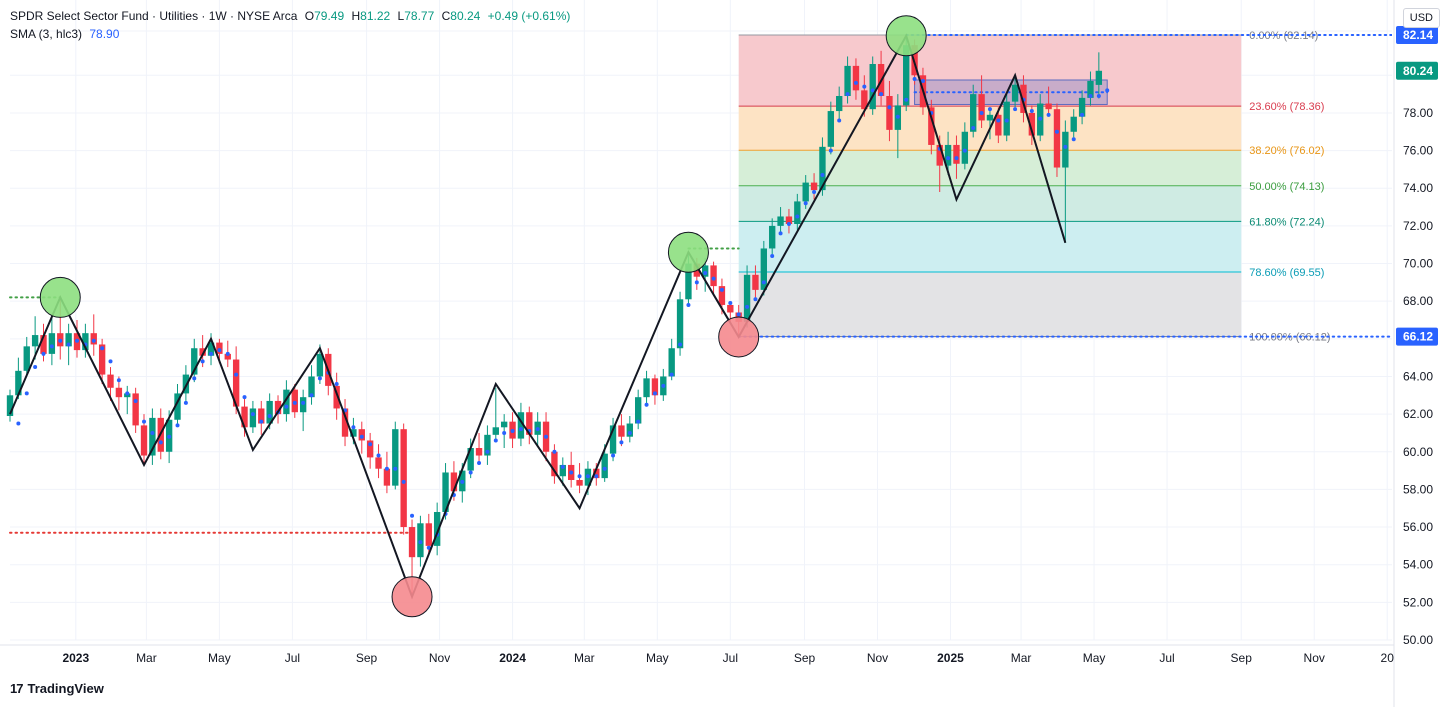 Image resolution: width=1456 pixels, height=712 pixels. Describe the element at coordinates (1418, 151) in the screenshot. I see `price-axis-label: 76.00` at that location.